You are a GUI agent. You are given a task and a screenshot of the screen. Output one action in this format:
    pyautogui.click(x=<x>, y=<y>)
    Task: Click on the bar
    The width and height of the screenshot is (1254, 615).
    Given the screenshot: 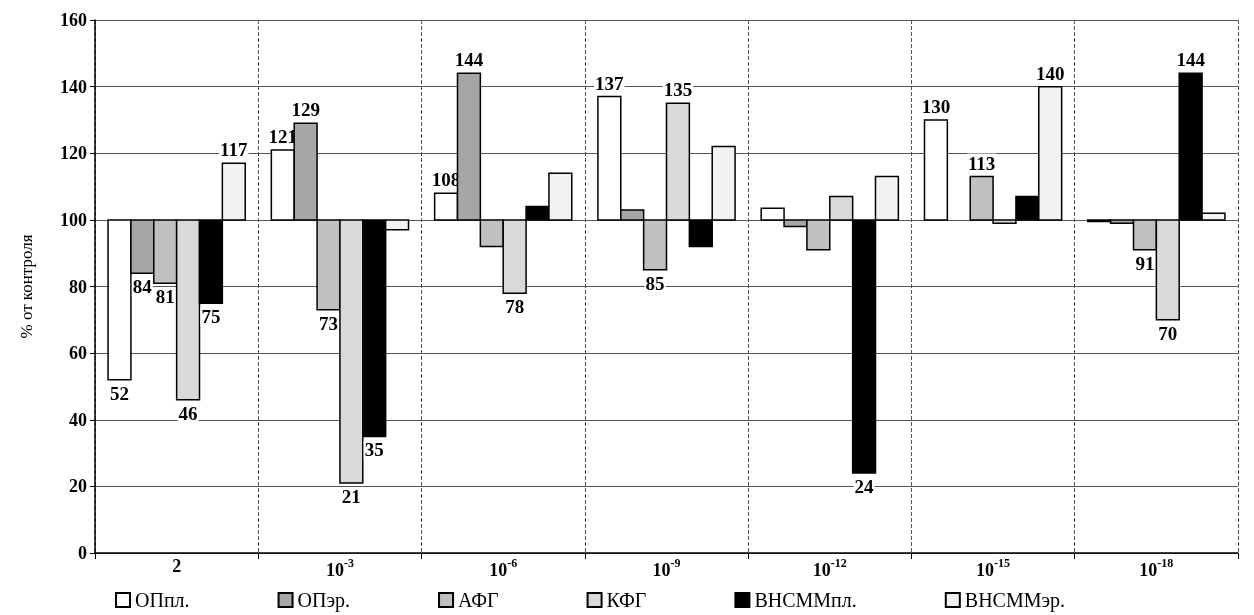 What is the action you would take?
    pyautogui.click(x=936, y=170)
    